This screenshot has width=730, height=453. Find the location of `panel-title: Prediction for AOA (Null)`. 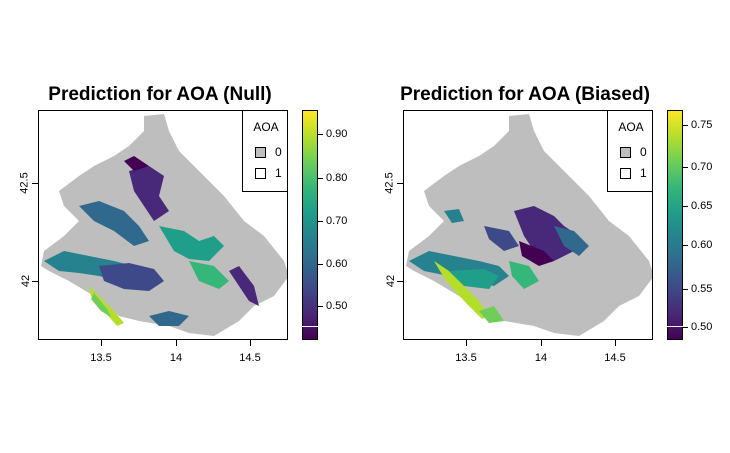

panel-title: Prediction for AOA (Null) is located at coordinates (160, 94).